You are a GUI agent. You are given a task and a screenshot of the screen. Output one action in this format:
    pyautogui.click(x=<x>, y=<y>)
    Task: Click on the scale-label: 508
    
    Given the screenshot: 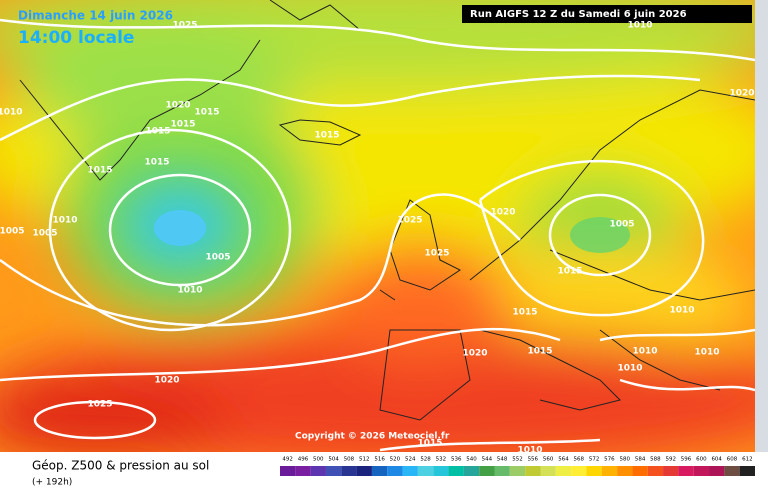 What is the action you would take?
    pyautogui.click(x=349, y=460)
    